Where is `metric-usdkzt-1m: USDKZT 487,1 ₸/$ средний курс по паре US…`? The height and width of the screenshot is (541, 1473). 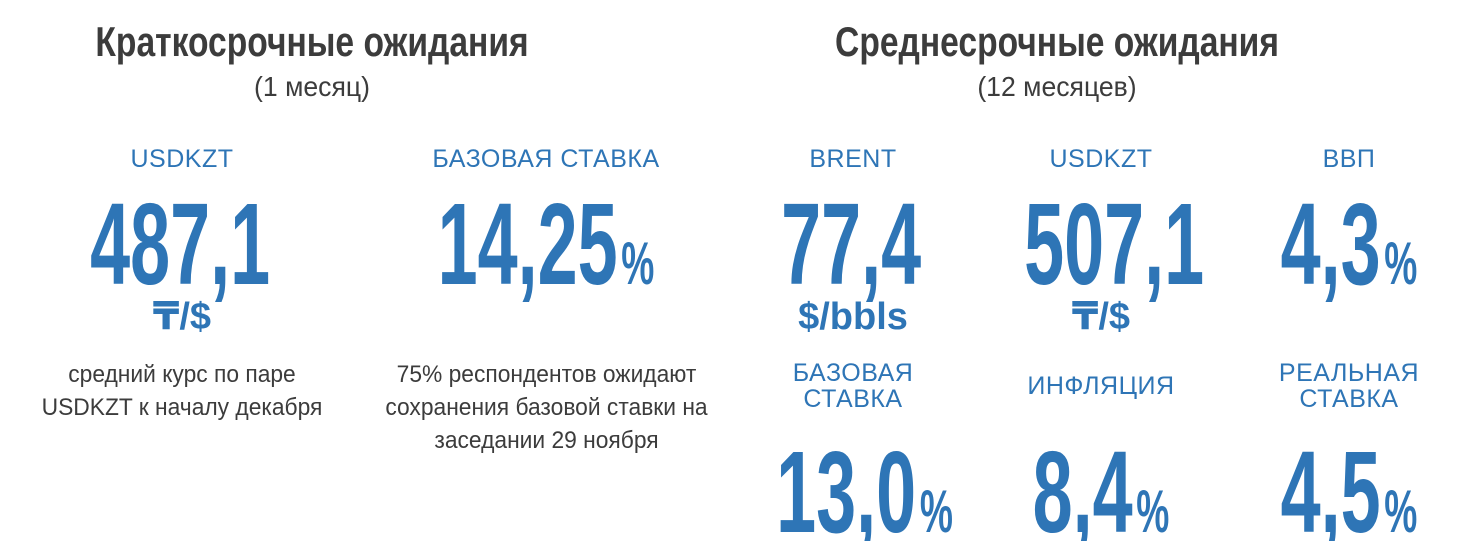
metric-usdkzt-1m: USDKZT 487,1 ₸/$ средний курс по паре US… is located at coordinates (182, 297).